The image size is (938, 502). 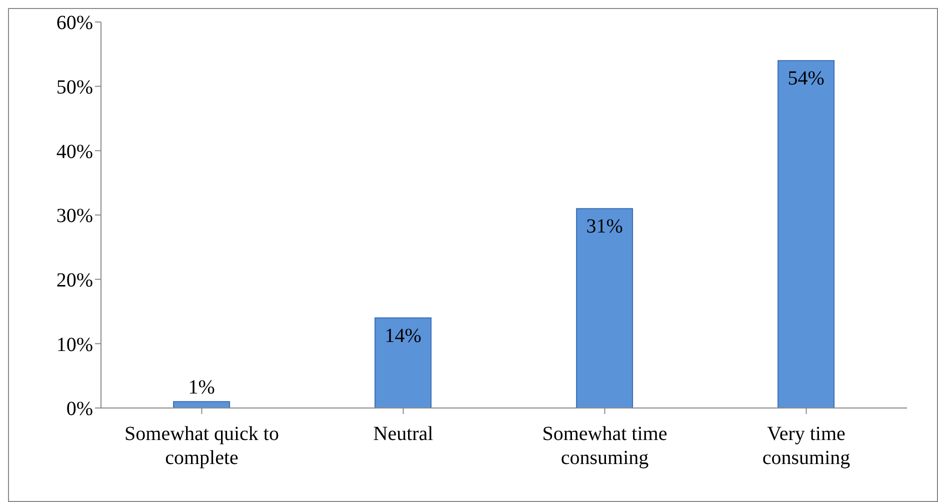 What do you see at coordinates (74, 23) in the screenshot?
I see `y-tick-label: 60%` at bounding box center [74, 23].